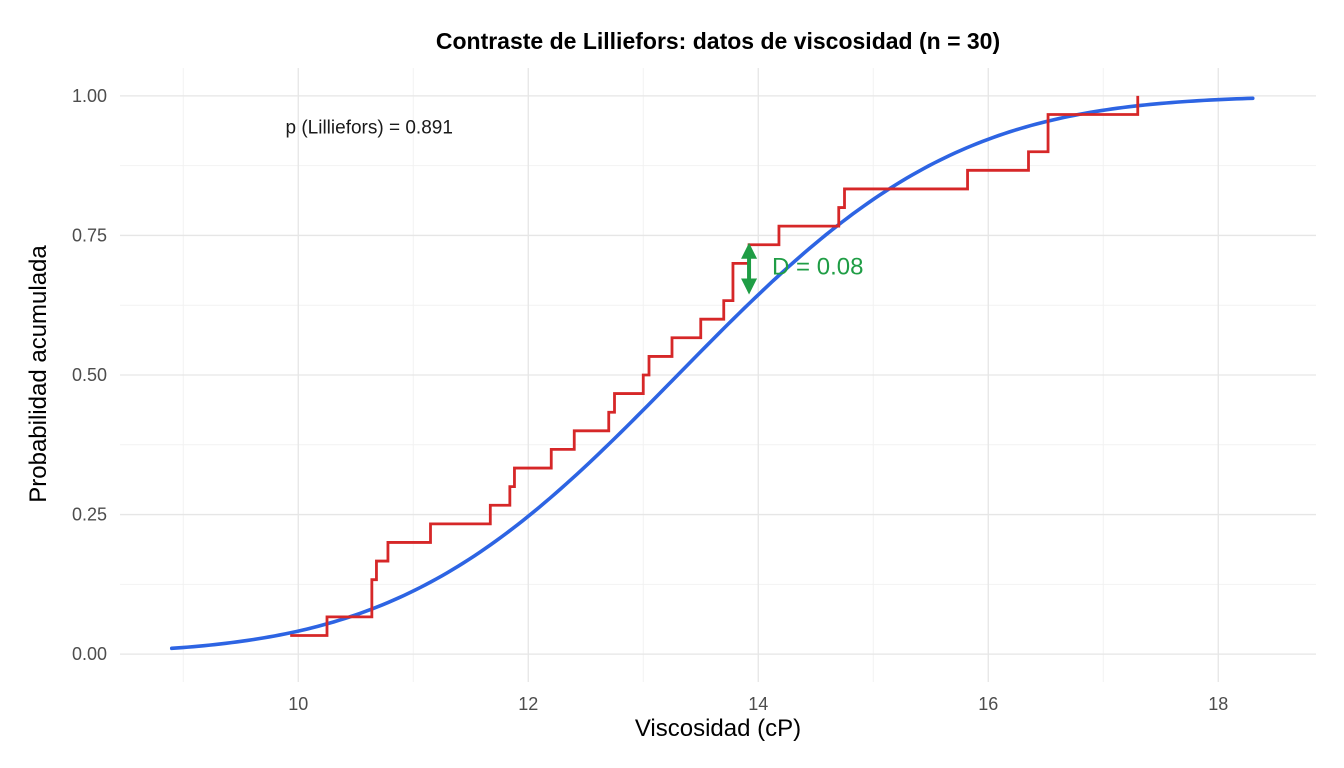  I want to click on y-tick-label: 1.00, so click(89, 96).